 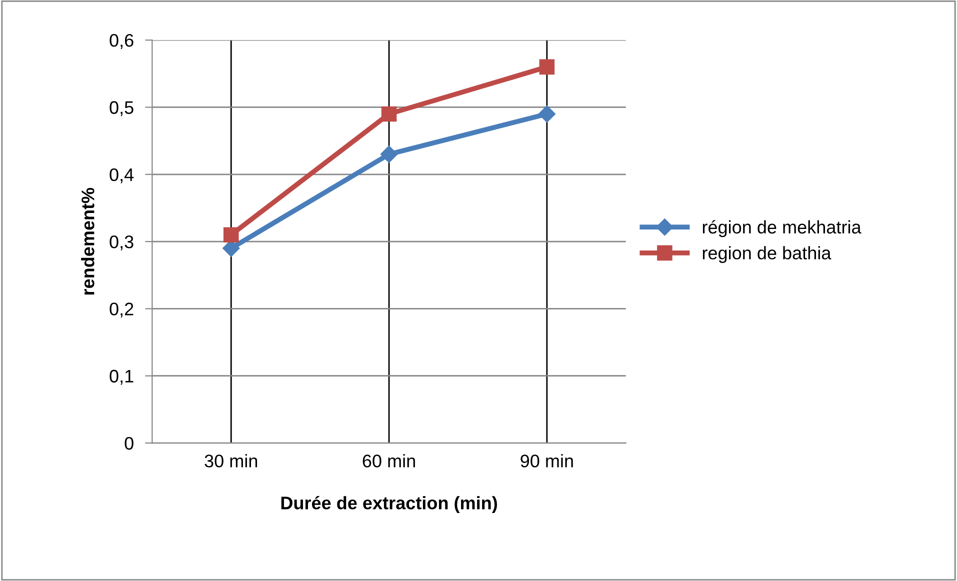 I want to click on legend-label: region de bathia, so click(x=767, y=254).